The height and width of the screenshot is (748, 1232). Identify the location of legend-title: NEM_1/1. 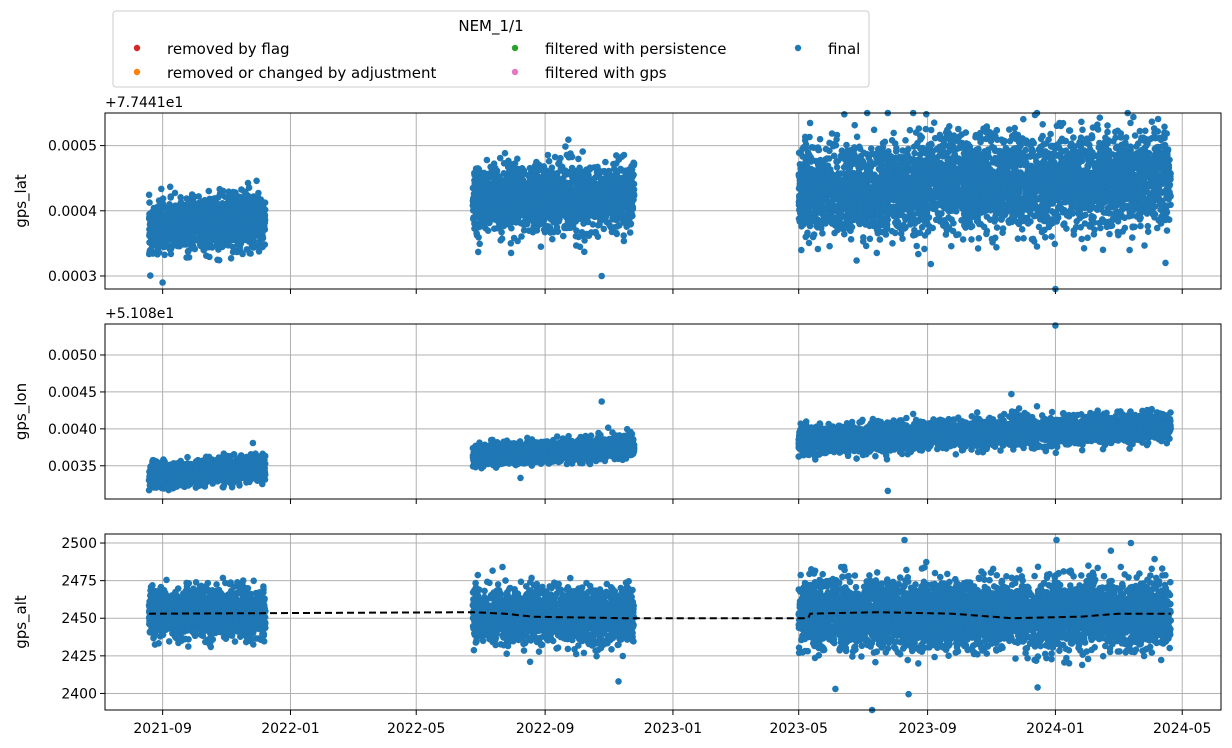
(490, 26).